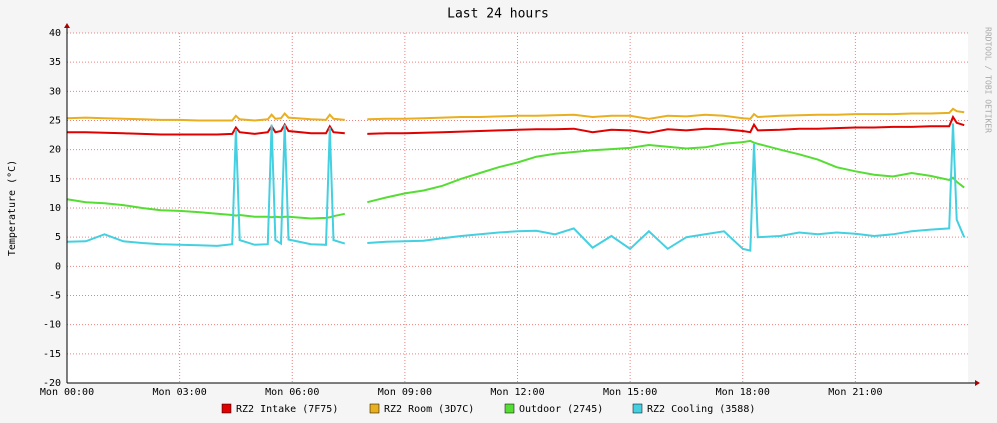  What do you see at coordinates (52, 383) in the screenshot?
I see `y-tick-label: -20` at bounding box center [52, 383].